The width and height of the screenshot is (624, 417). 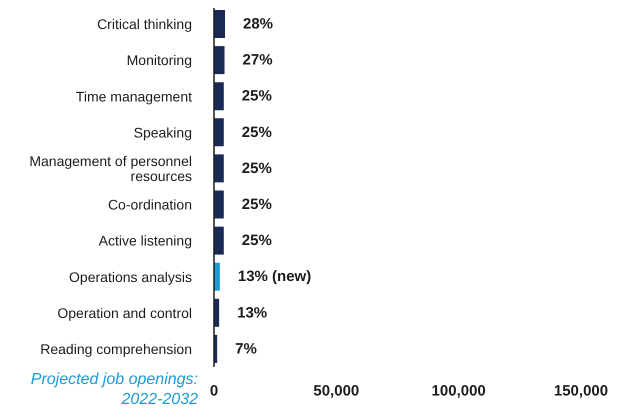 I want to click on x-tick-label: 150,000, so click(x=581, y=391).